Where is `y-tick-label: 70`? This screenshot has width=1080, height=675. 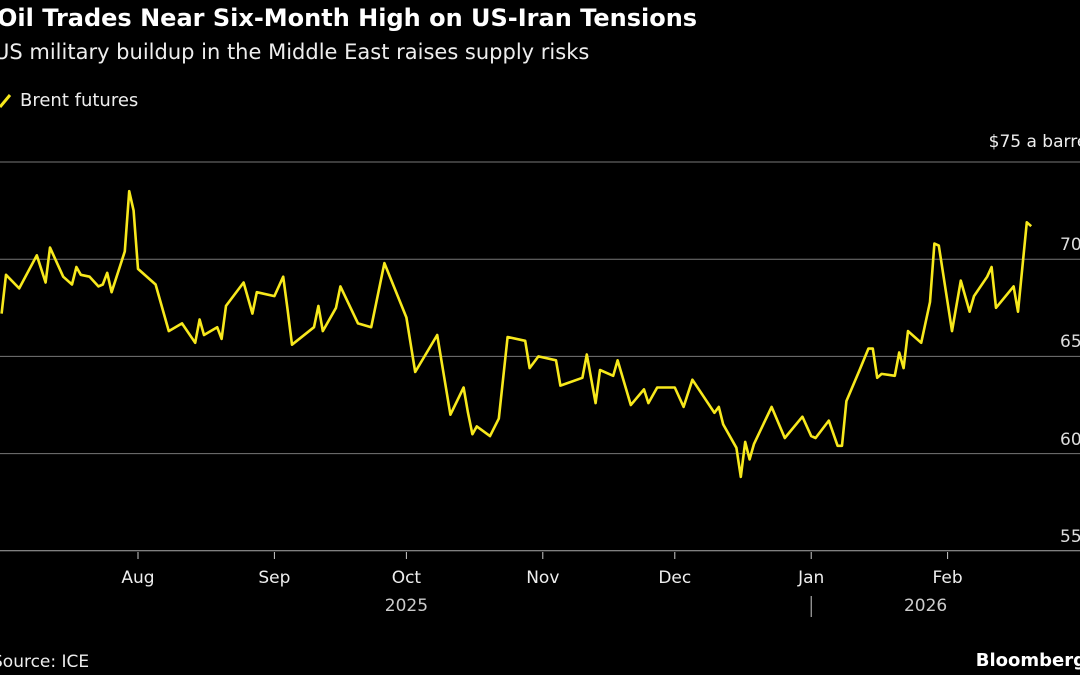
y-tick-label: 70 is located at coordinates (1070, 245).